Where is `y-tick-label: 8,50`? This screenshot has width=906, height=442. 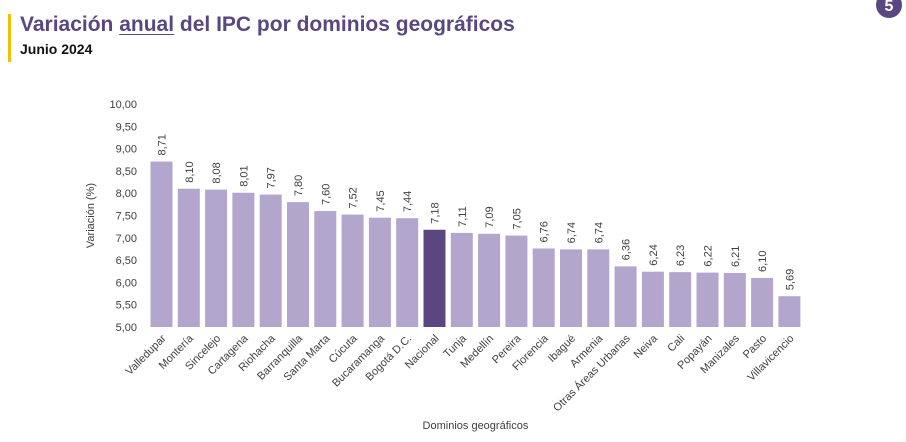 y-tick-label: 8,50 is located at coordinates (126, 172).